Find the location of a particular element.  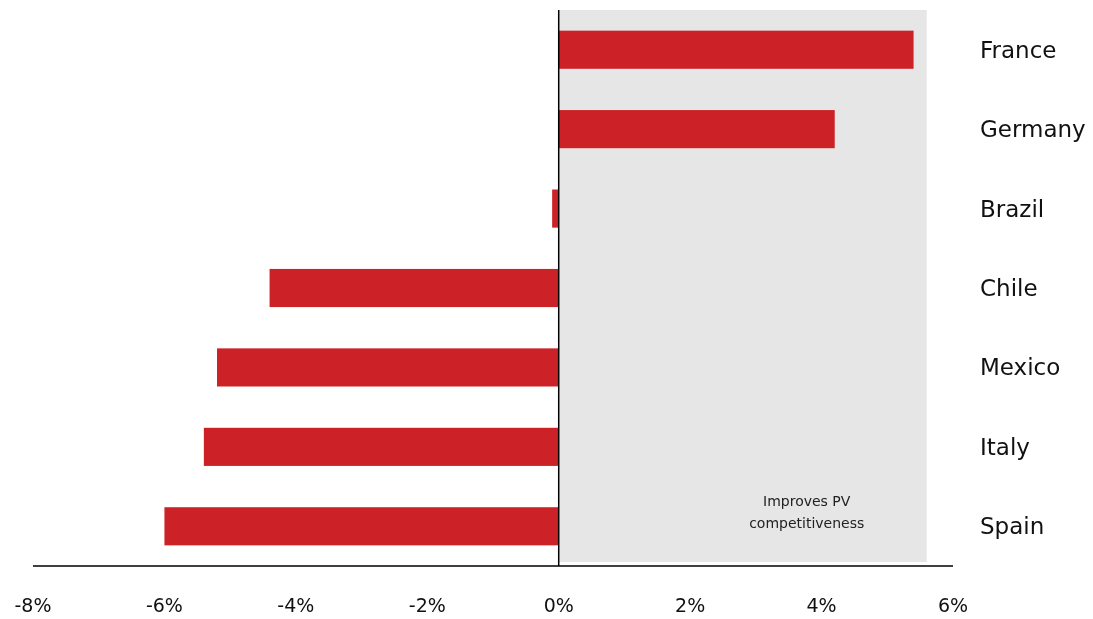

x-tick-label: -8% is located at coordinates (33, 605).